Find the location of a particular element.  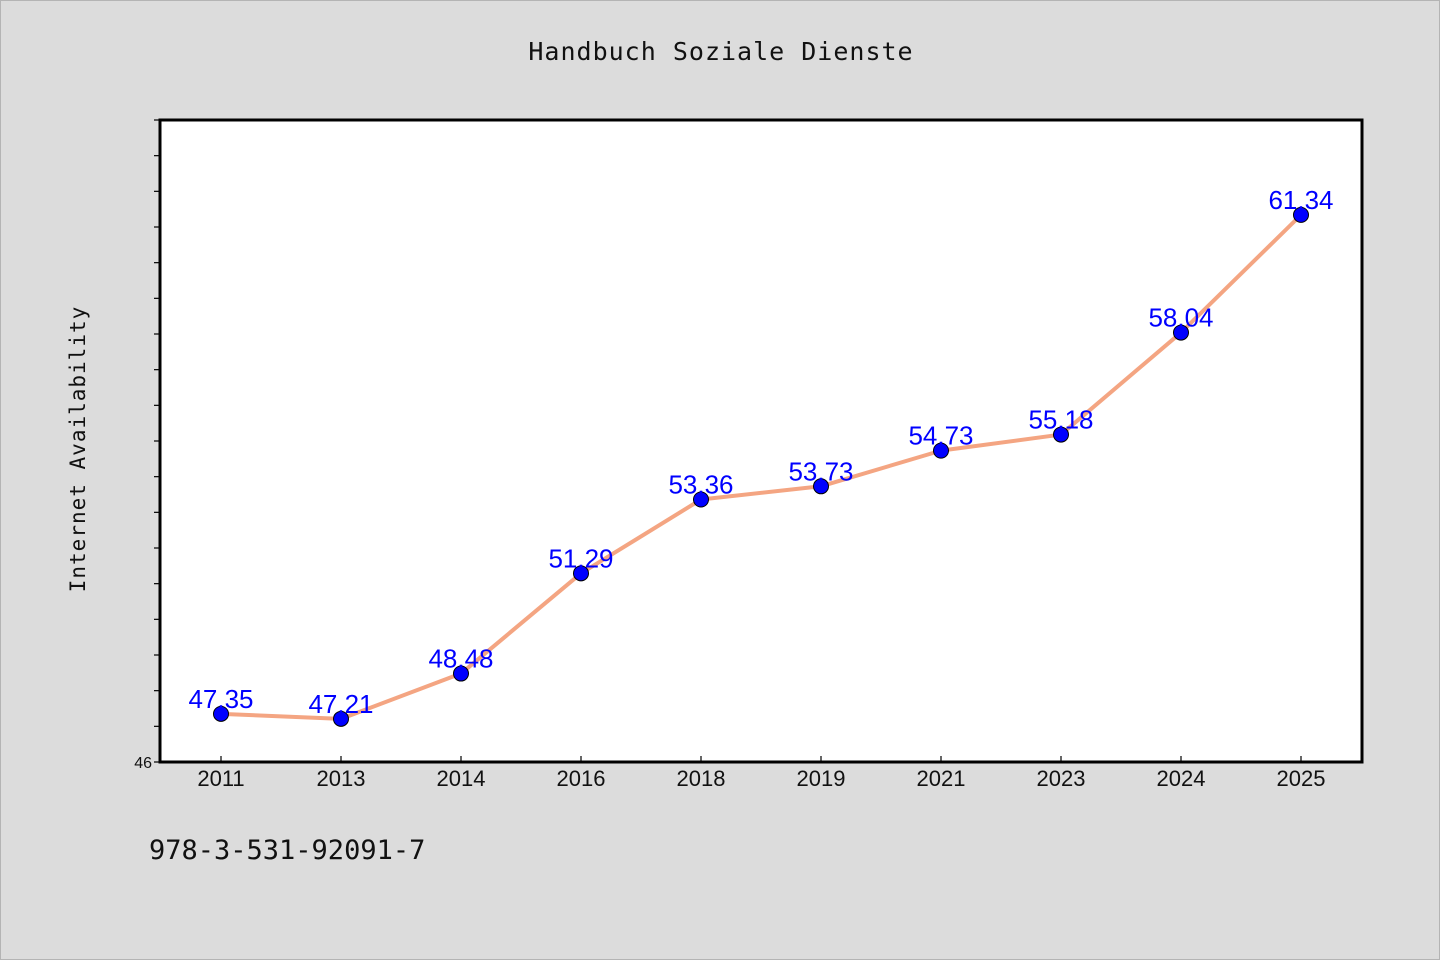

chart-title: Handbuch Soziale Dienste is located at coordinates (721, 51).